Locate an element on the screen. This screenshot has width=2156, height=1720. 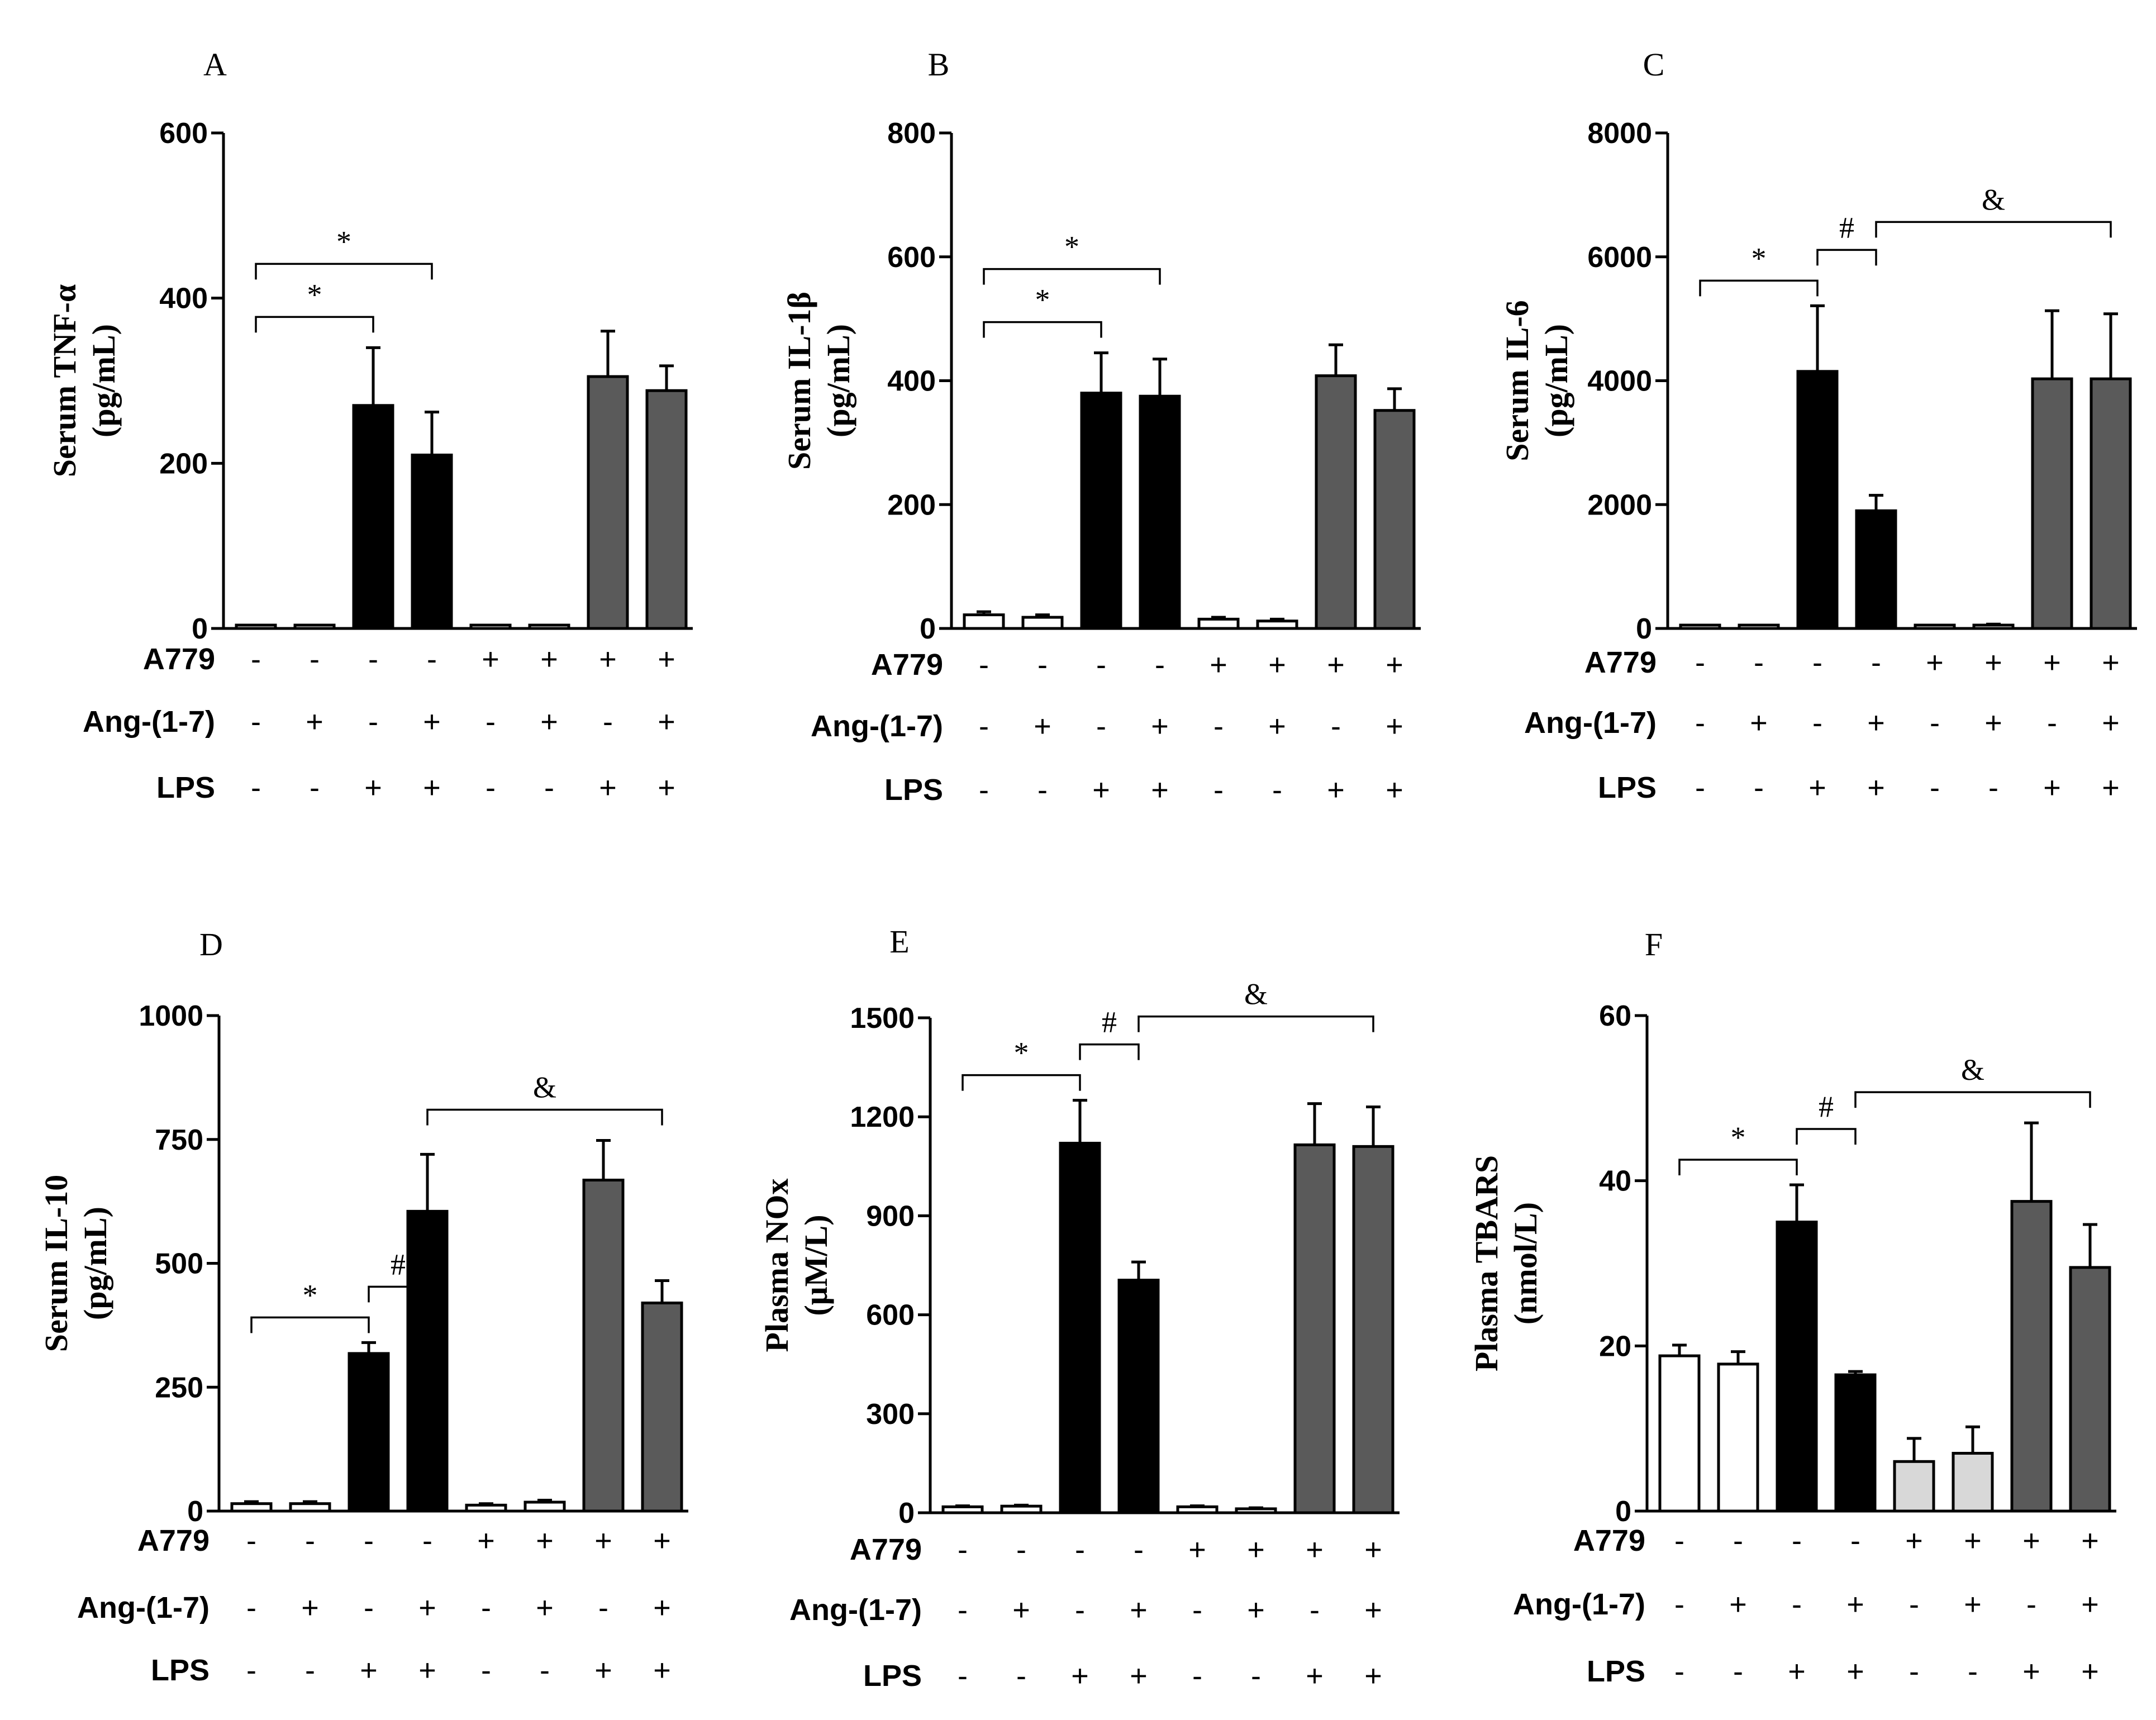
y-axis-label: Serum IL-6 is located at coordinates (1517, 380).